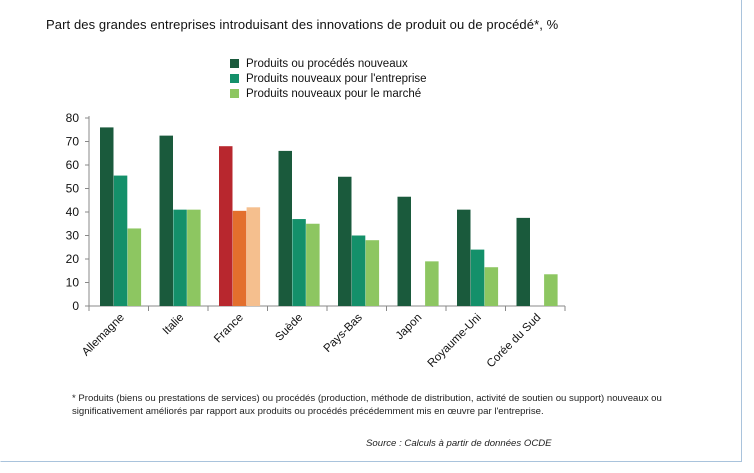  What do you see at coordinates (103, 335) in the screenshot?
I see `x-tick-label: Allemagne` at bounding box center [103, 335].